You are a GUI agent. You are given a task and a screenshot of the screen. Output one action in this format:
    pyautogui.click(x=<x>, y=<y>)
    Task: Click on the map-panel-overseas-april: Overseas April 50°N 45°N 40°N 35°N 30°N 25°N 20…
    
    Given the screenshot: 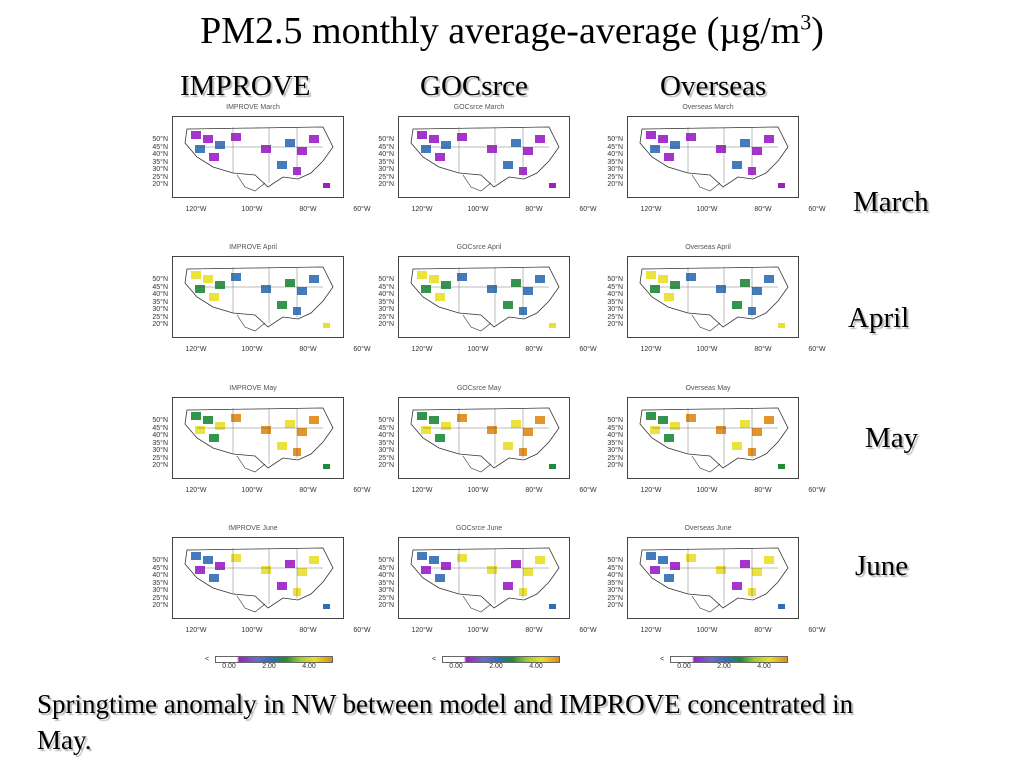 What is the action you would take?
    pyautogui.click(x=711, y=304)
    